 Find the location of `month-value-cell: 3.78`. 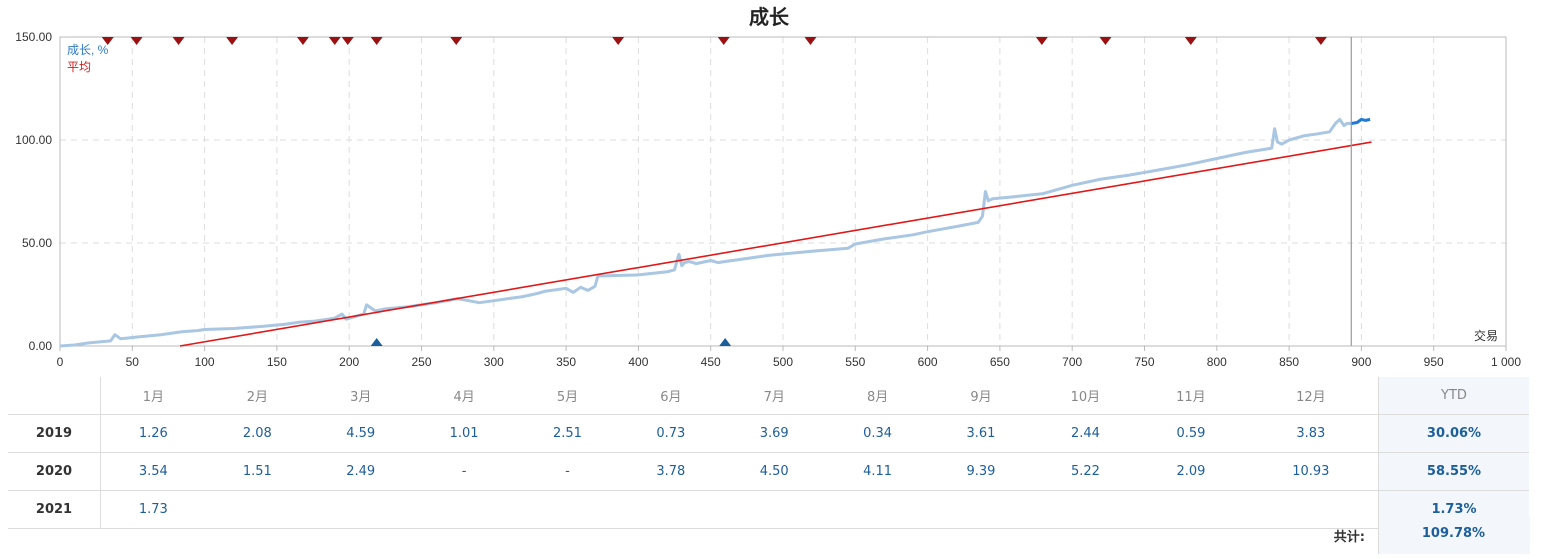

month-value-cell: 3.78 is located at coordinates (671, 471).